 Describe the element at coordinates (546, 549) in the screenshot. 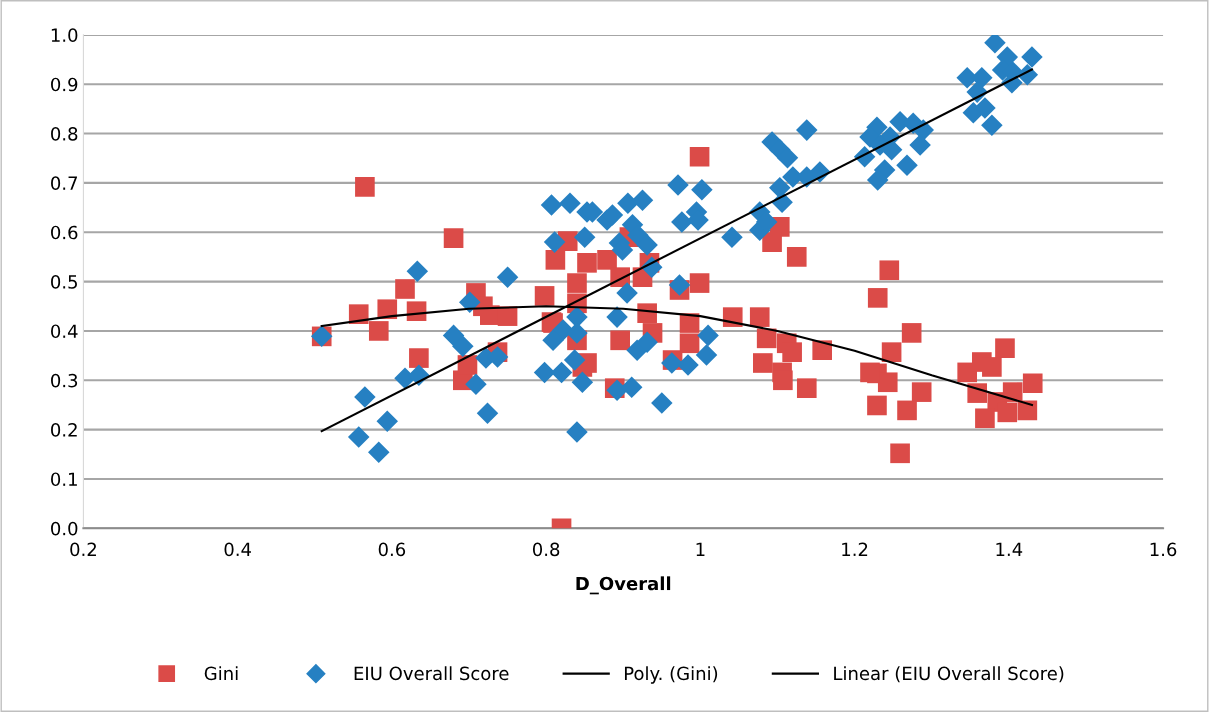

I see `x-tick-label: 0.8` at that location.